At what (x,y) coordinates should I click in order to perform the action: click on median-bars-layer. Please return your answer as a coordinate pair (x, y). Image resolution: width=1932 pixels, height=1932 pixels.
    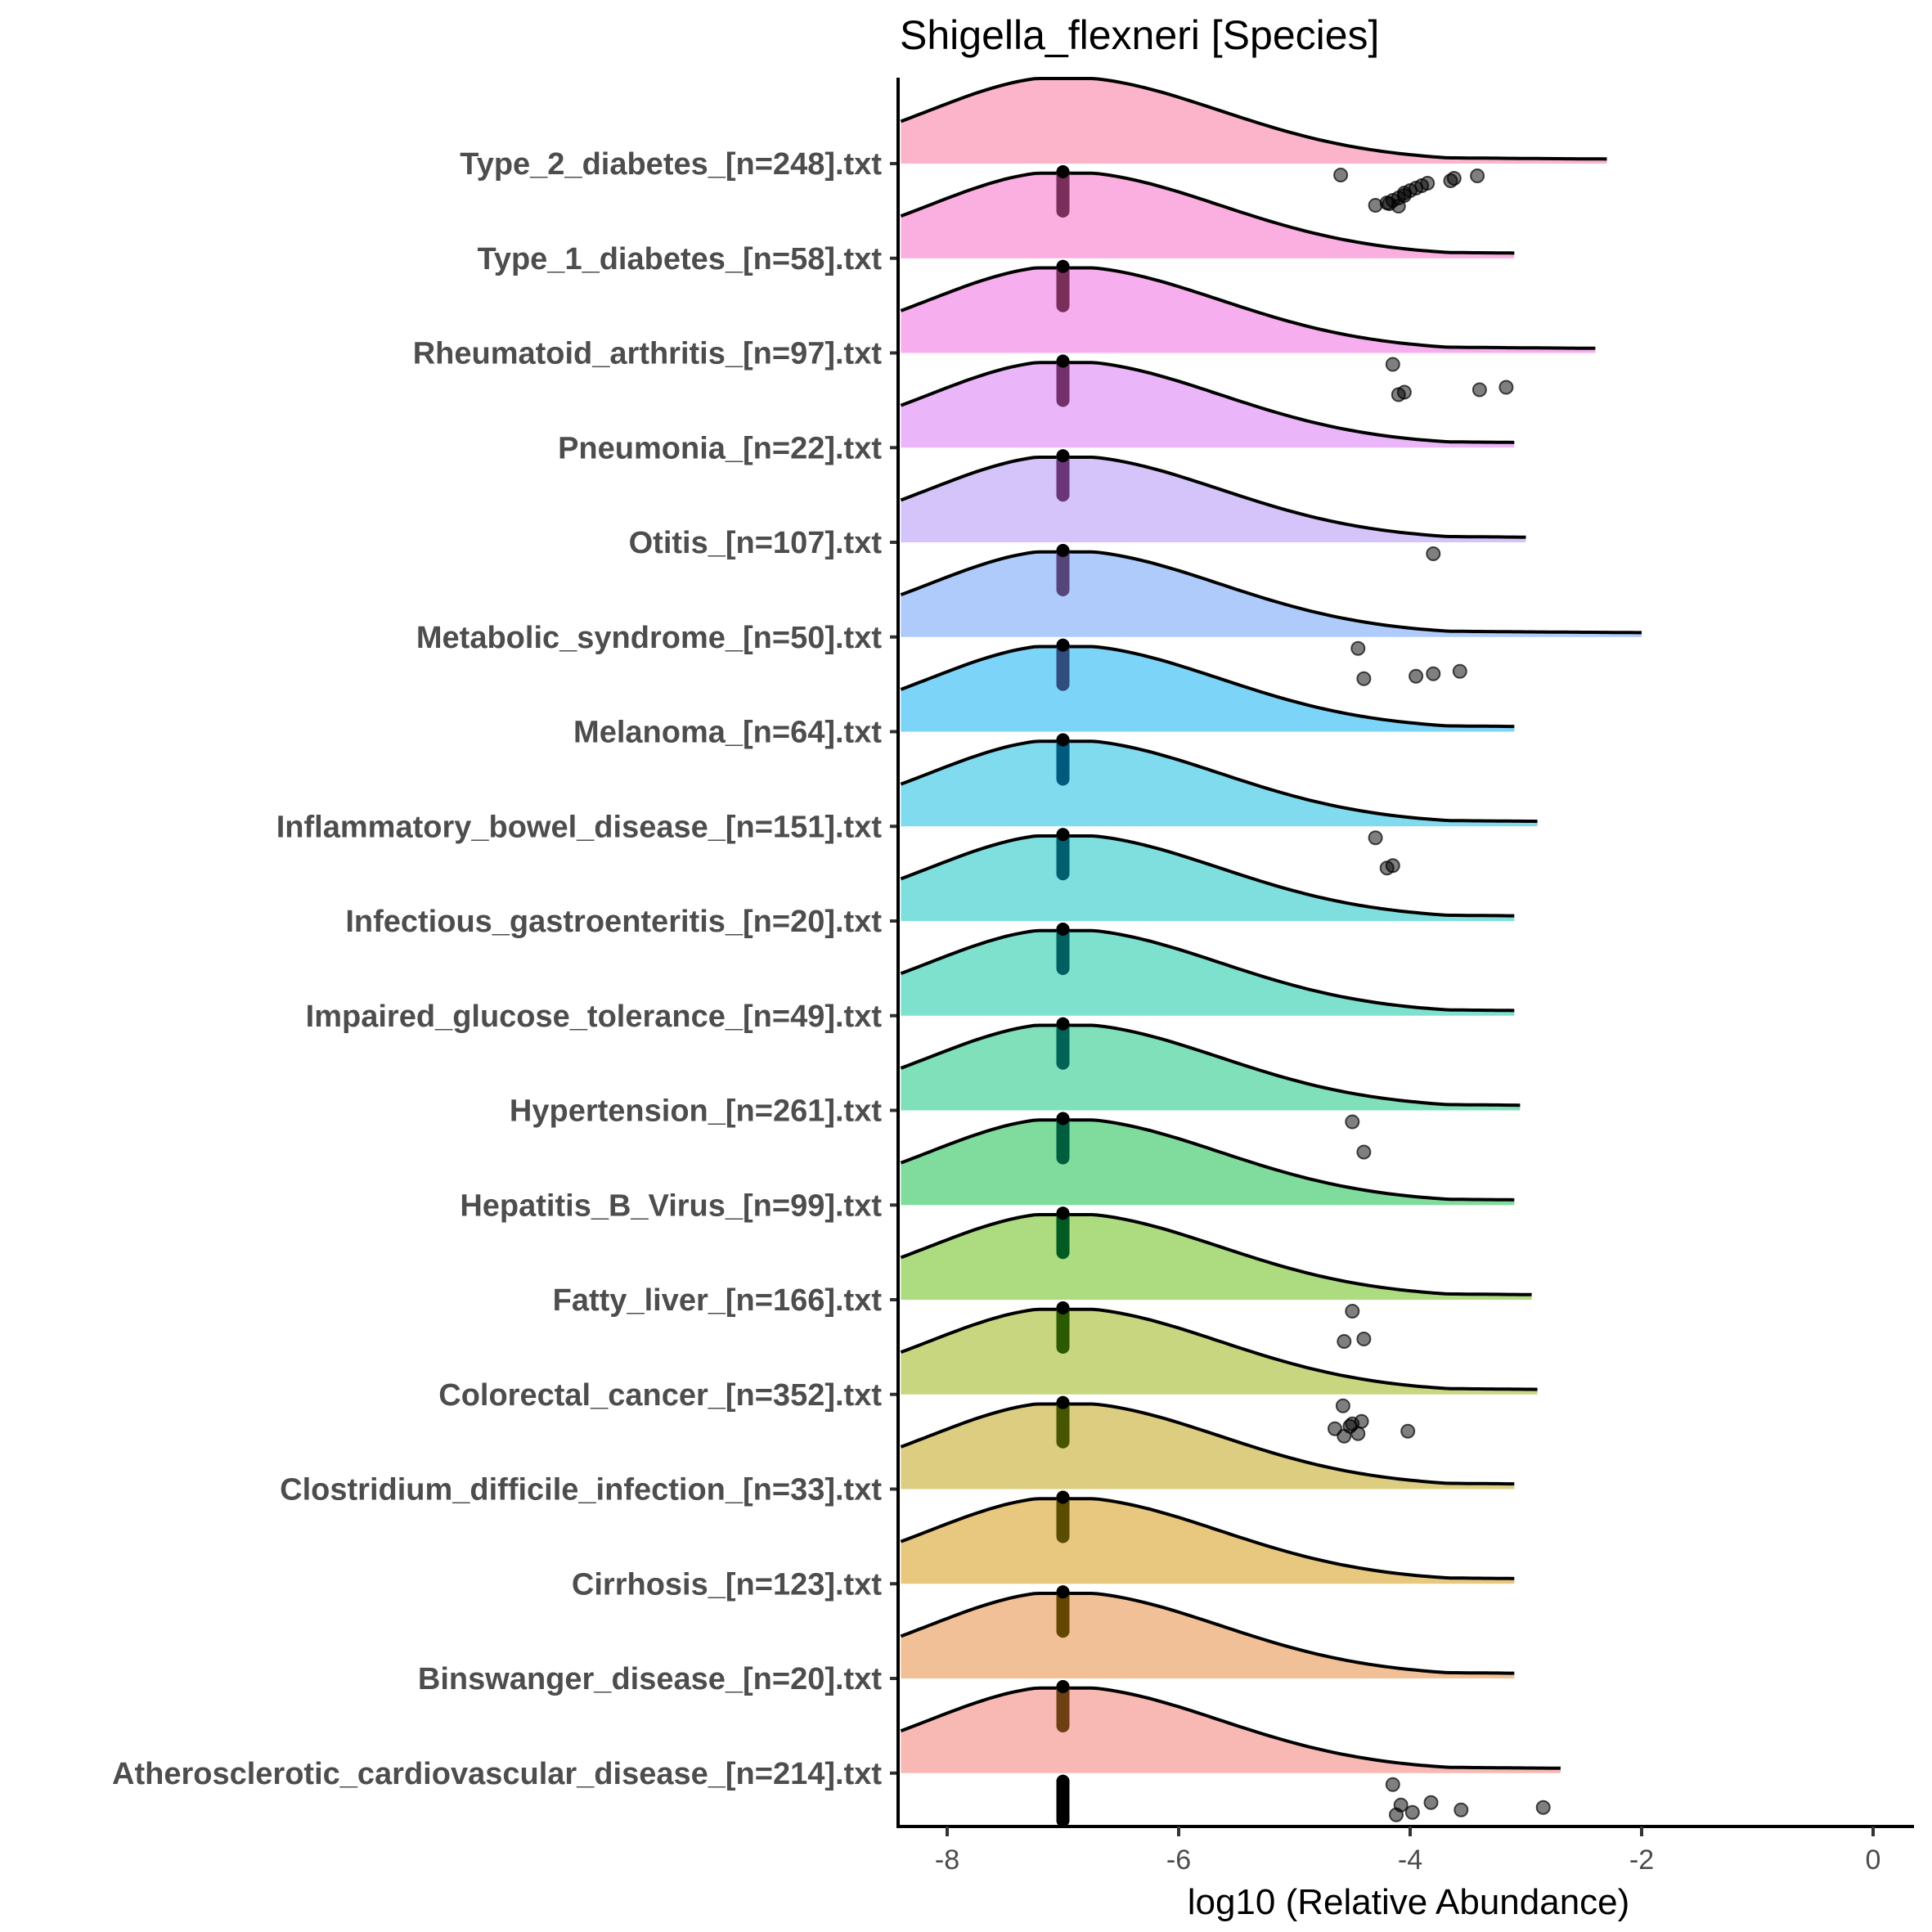
    Looking at the image, I should click on (1063, 996).